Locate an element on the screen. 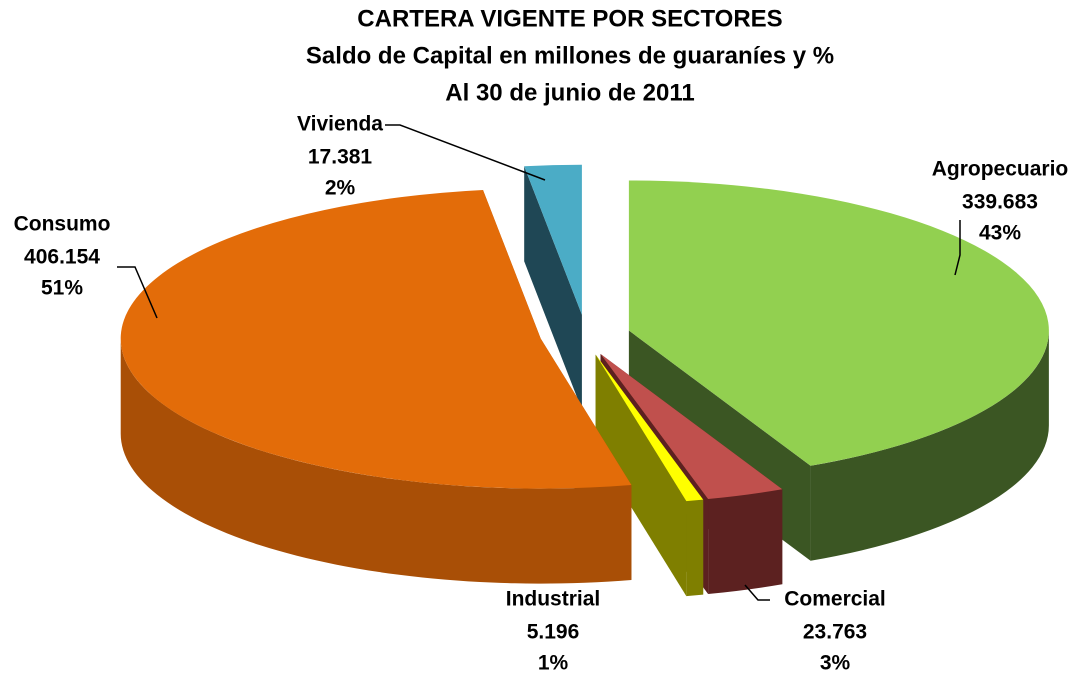  data-label-value: 5.196 is located at coordinates (553, 632).